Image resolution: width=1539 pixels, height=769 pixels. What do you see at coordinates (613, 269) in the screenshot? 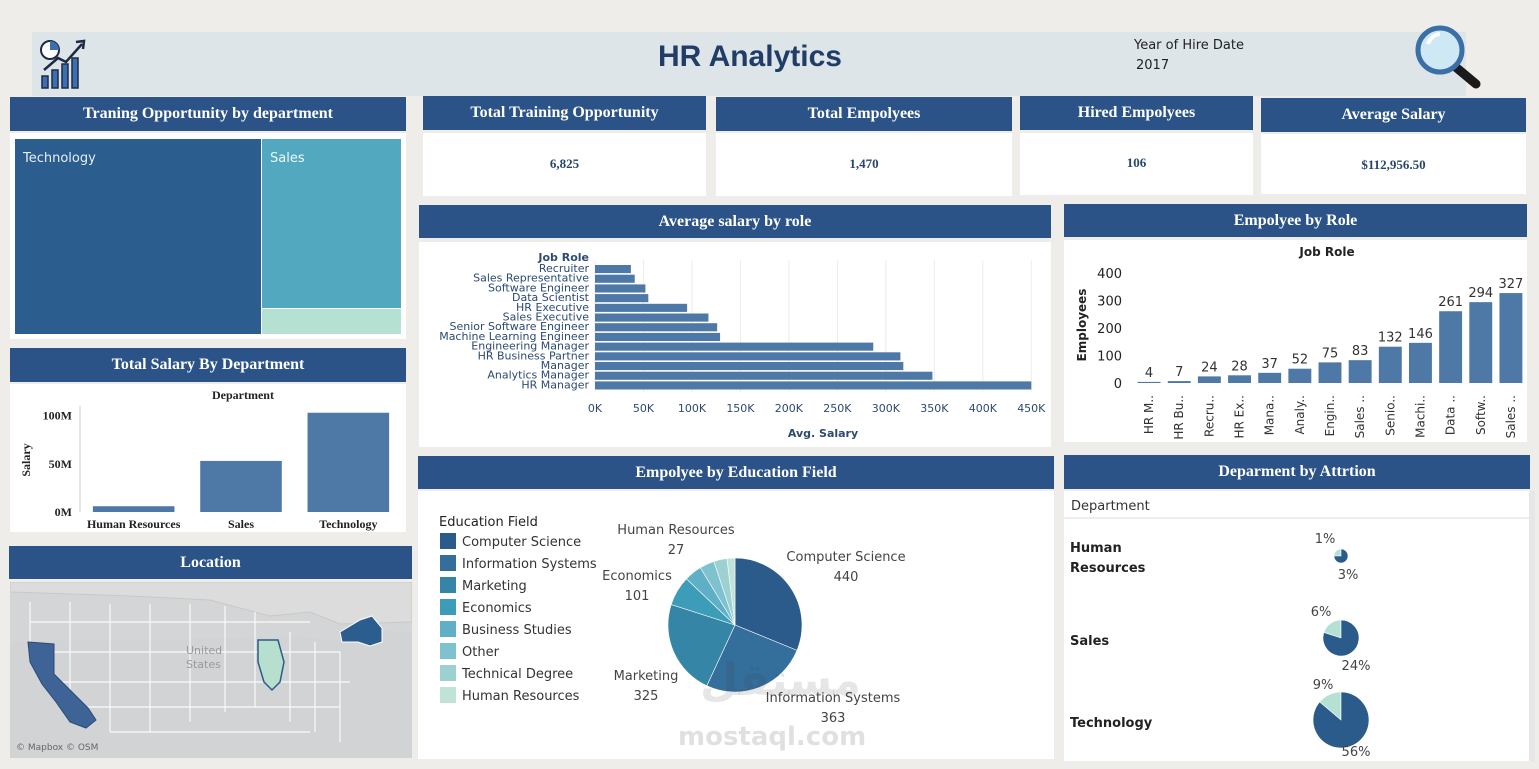
I see `bar-recruiter` at bounding box center [613, 269].